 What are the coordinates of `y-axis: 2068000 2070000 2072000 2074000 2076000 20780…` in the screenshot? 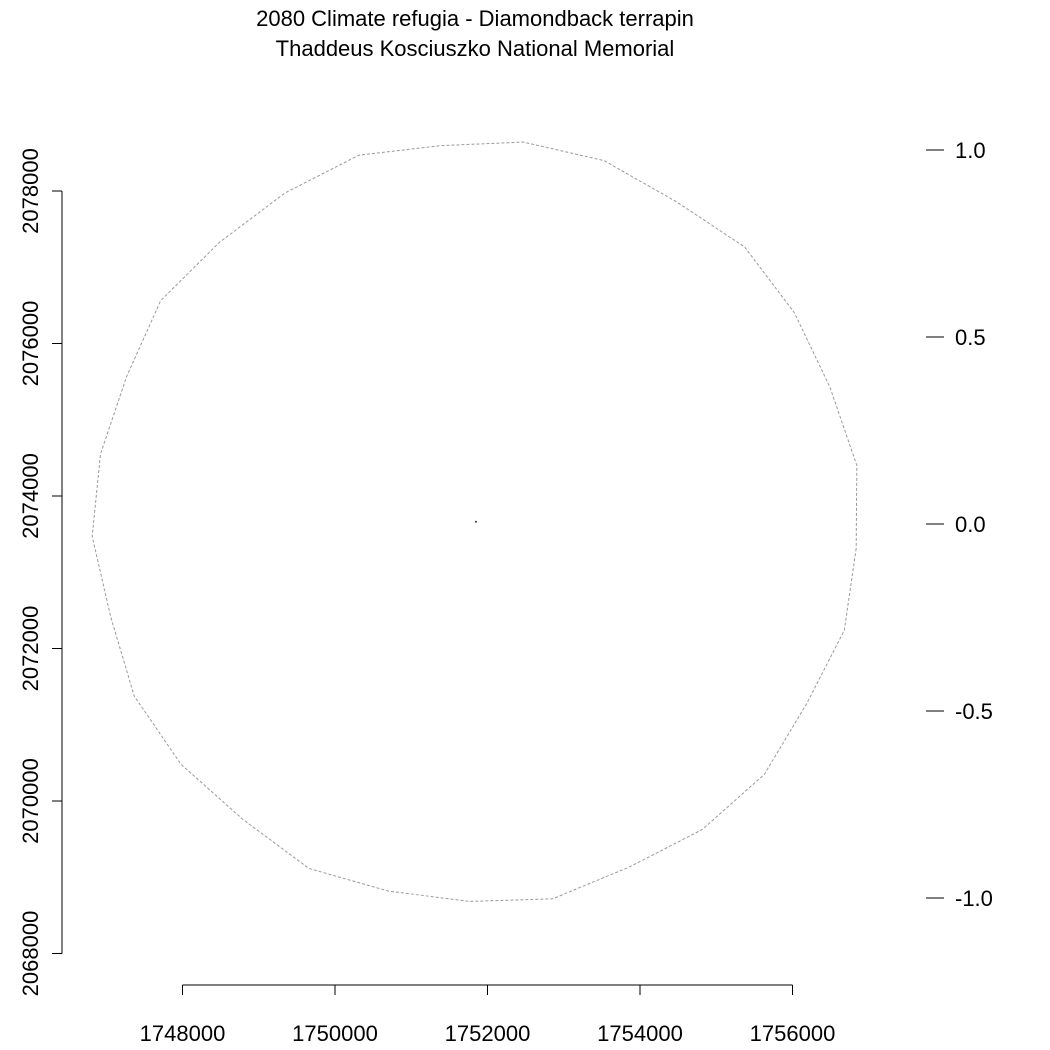 It's located at (40, 572).